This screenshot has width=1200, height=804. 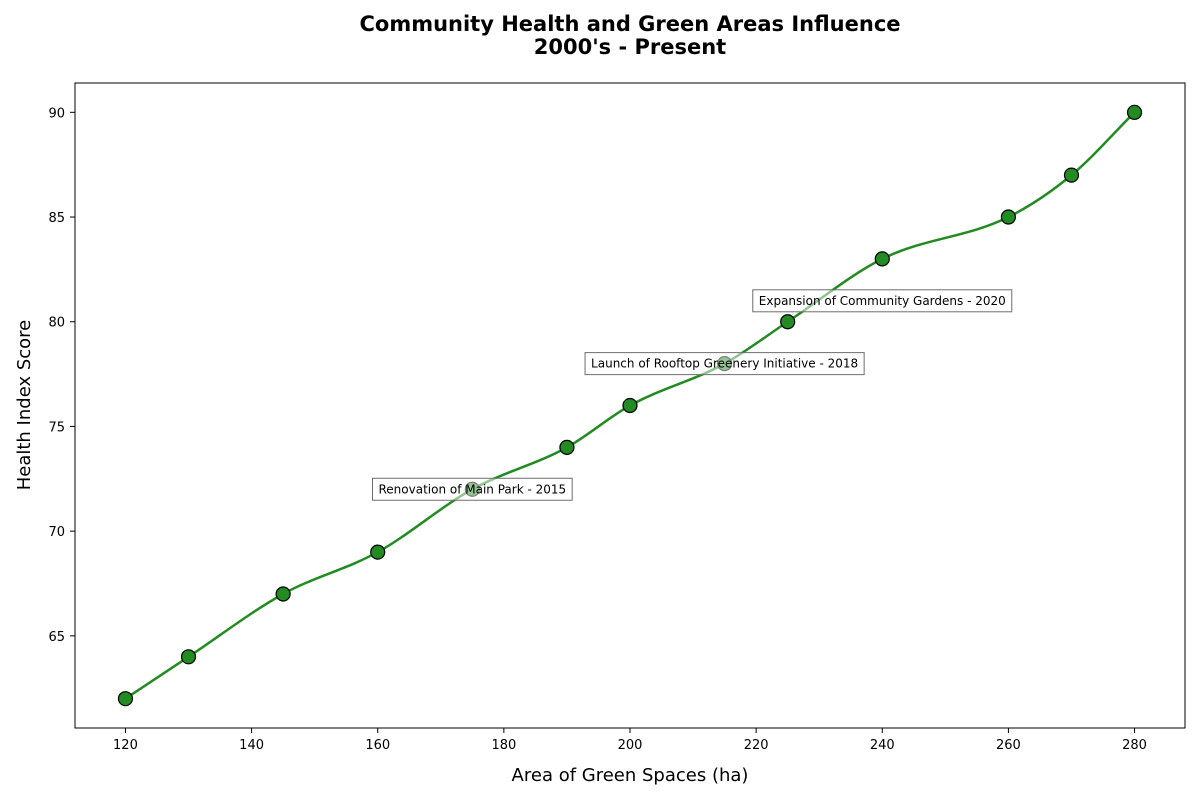 What do you see at coordinates (125, 745) in the screenshot?
I see `x-tick-label: 120` at bounding box center [125, 745].